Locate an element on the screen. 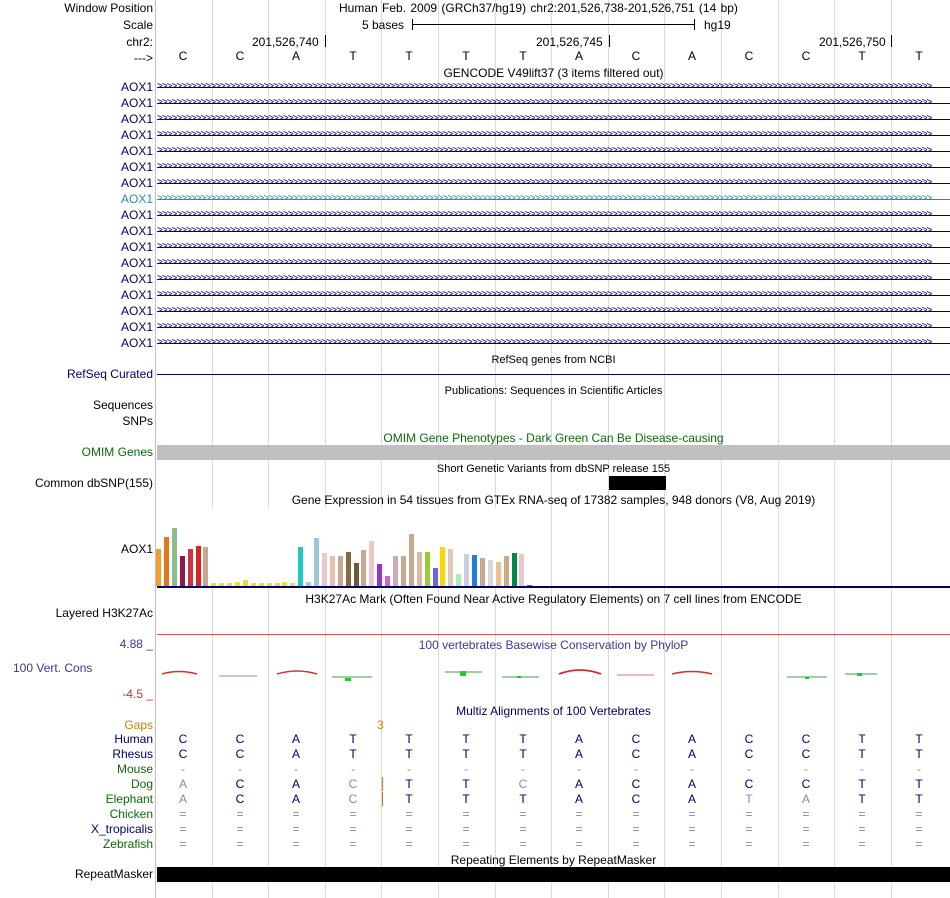 This screenshot has width=950, height=898. gencode-title: GENCODE V49lift37 (3 items filtered out) is located at coordinates (553, 73).